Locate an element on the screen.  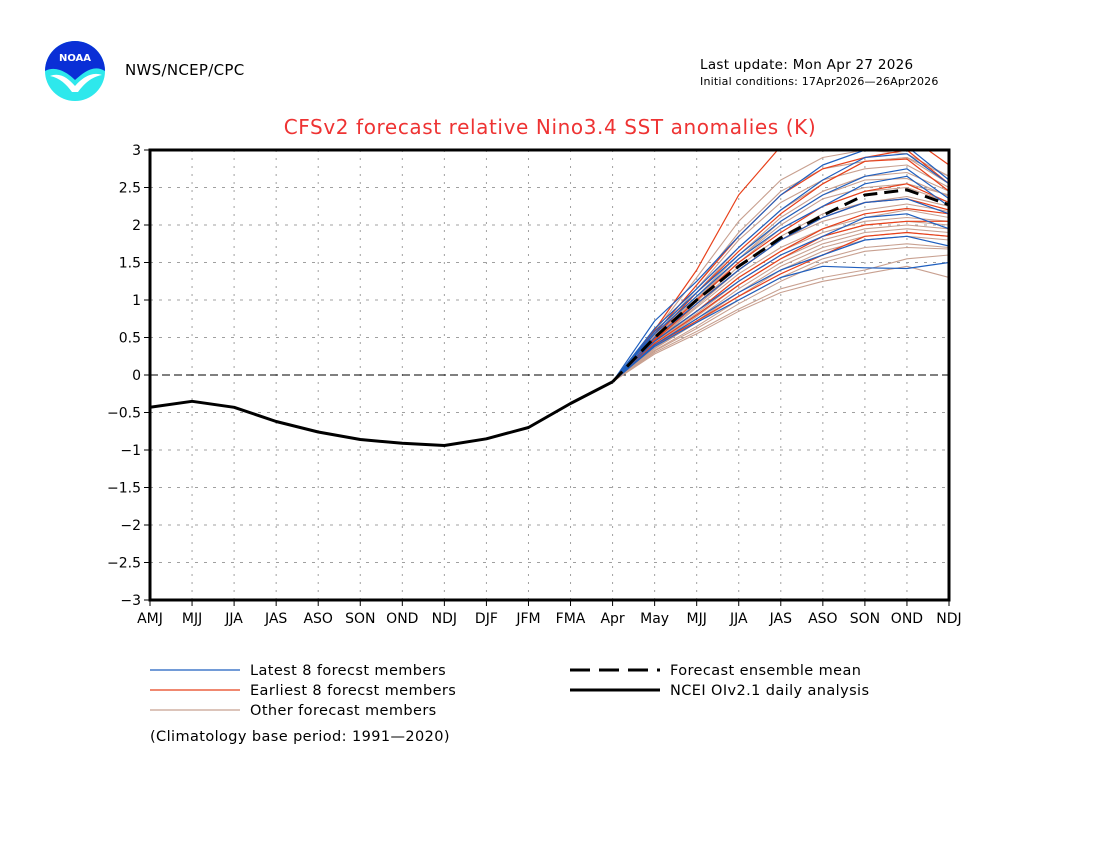
noaa-logo: NOAA is located at coordinates (75, 71).